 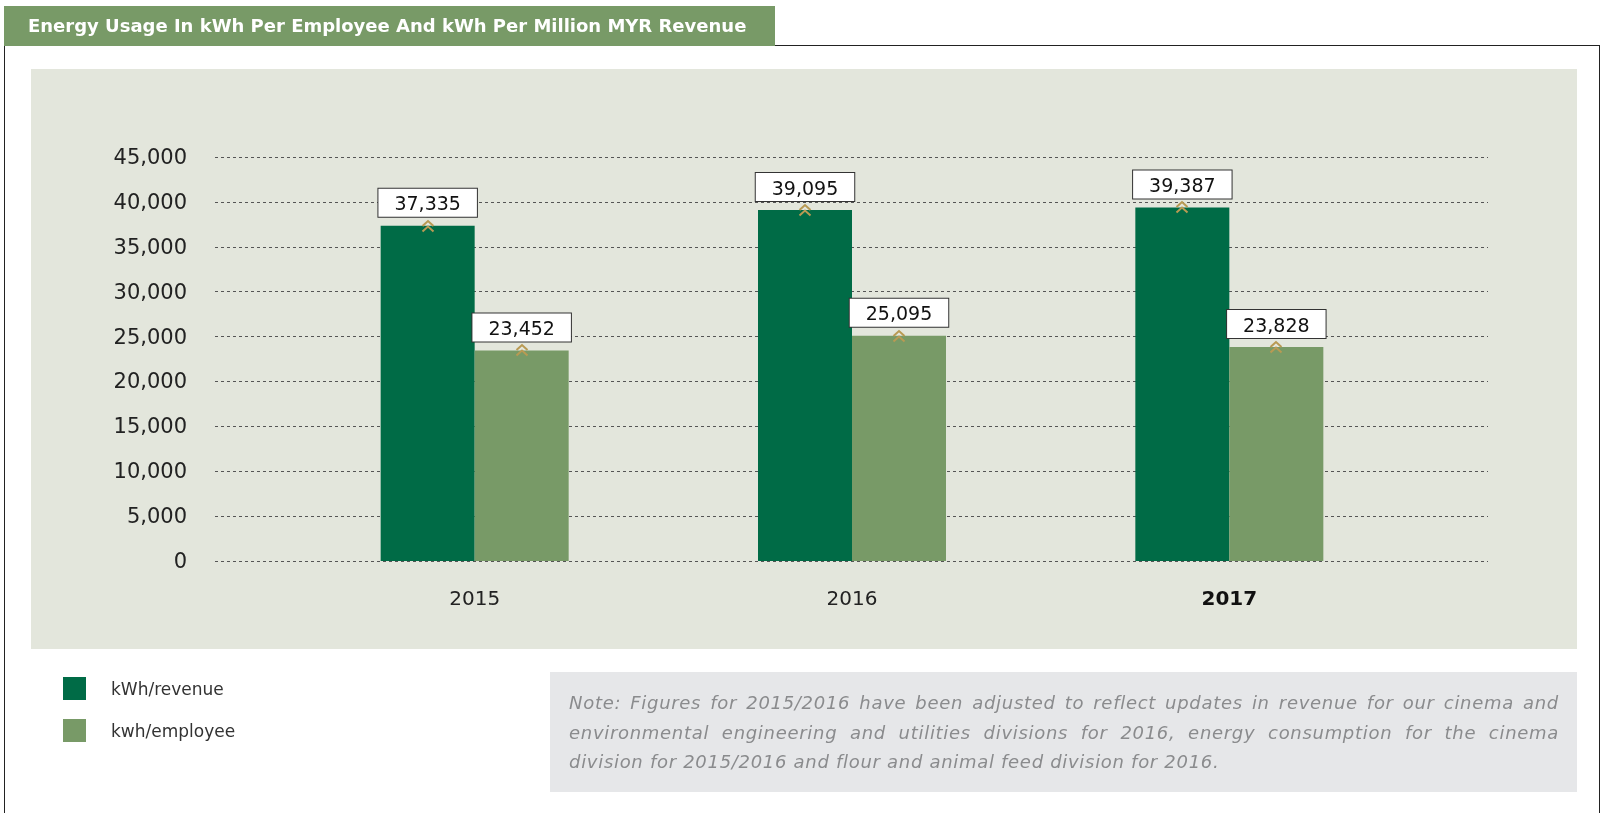 I want to click on data-label: 37,335, so click(x=427, y=203).